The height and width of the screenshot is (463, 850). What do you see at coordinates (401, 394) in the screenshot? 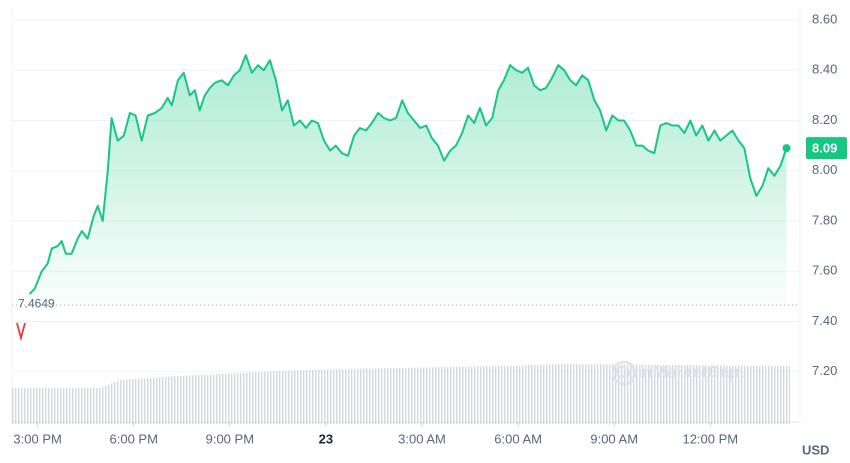
I see `volume-bars` at bounding box center [401, 394].